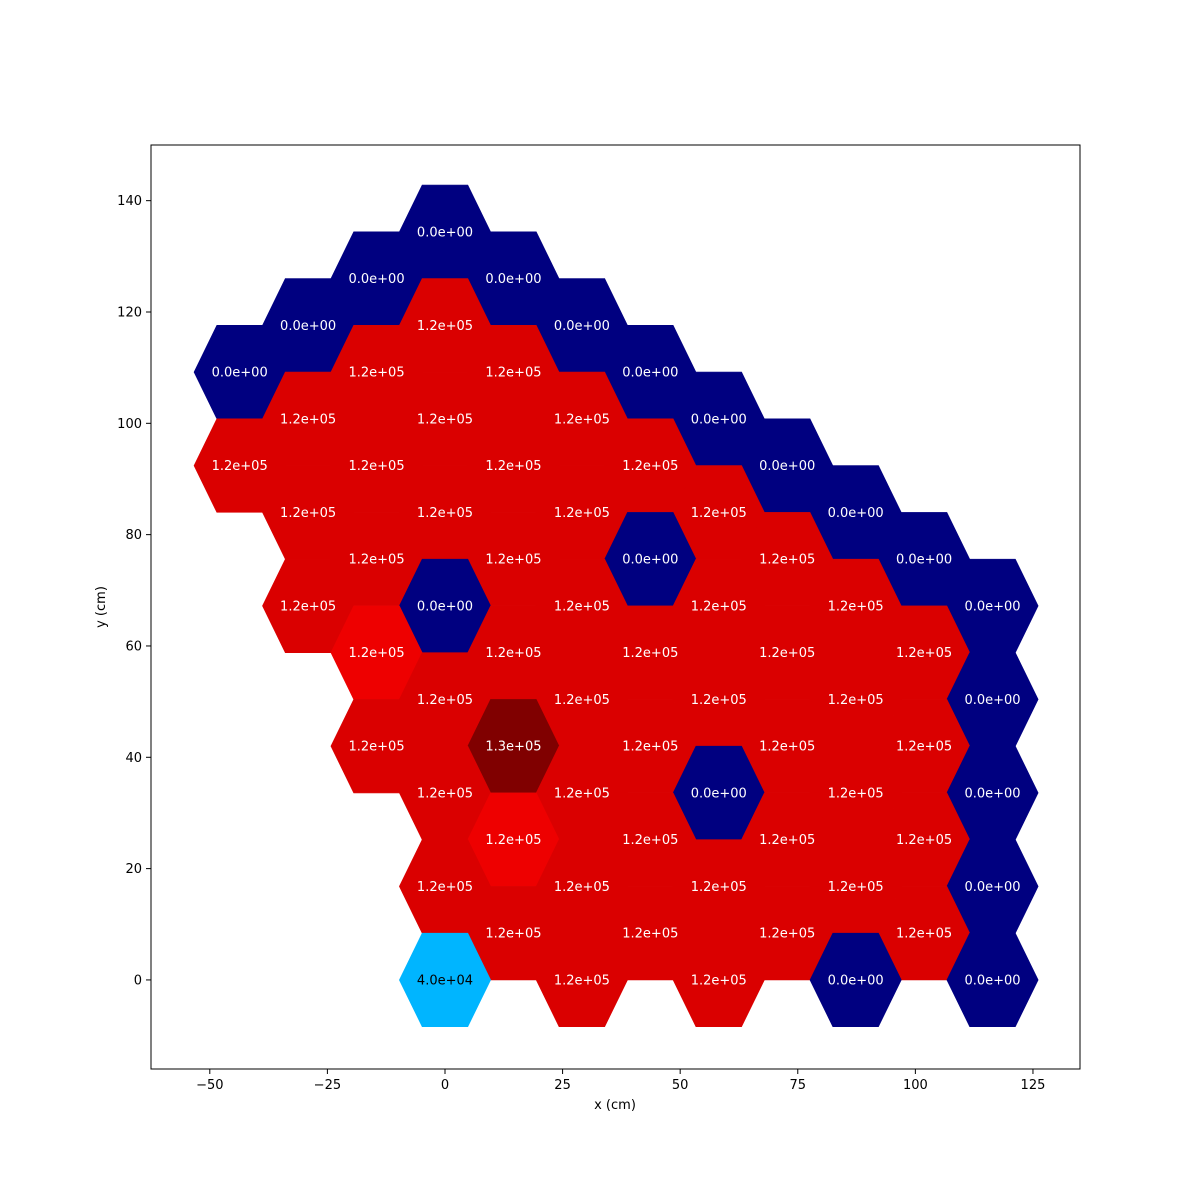  What do you see at coordinates (133, 869) in the screenshot?
I see `y-tick-label: 20` at bounding box center [133, 869].